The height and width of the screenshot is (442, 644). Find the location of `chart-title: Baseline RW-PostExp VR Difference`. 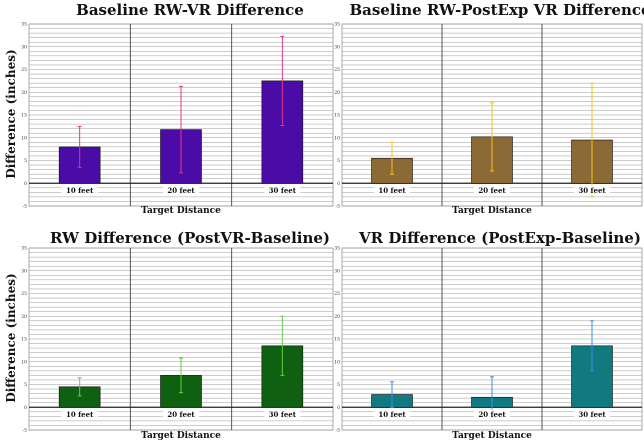

chart-title: Baseline RW-PostExp VR Difference is located at coordinates (496, 10).